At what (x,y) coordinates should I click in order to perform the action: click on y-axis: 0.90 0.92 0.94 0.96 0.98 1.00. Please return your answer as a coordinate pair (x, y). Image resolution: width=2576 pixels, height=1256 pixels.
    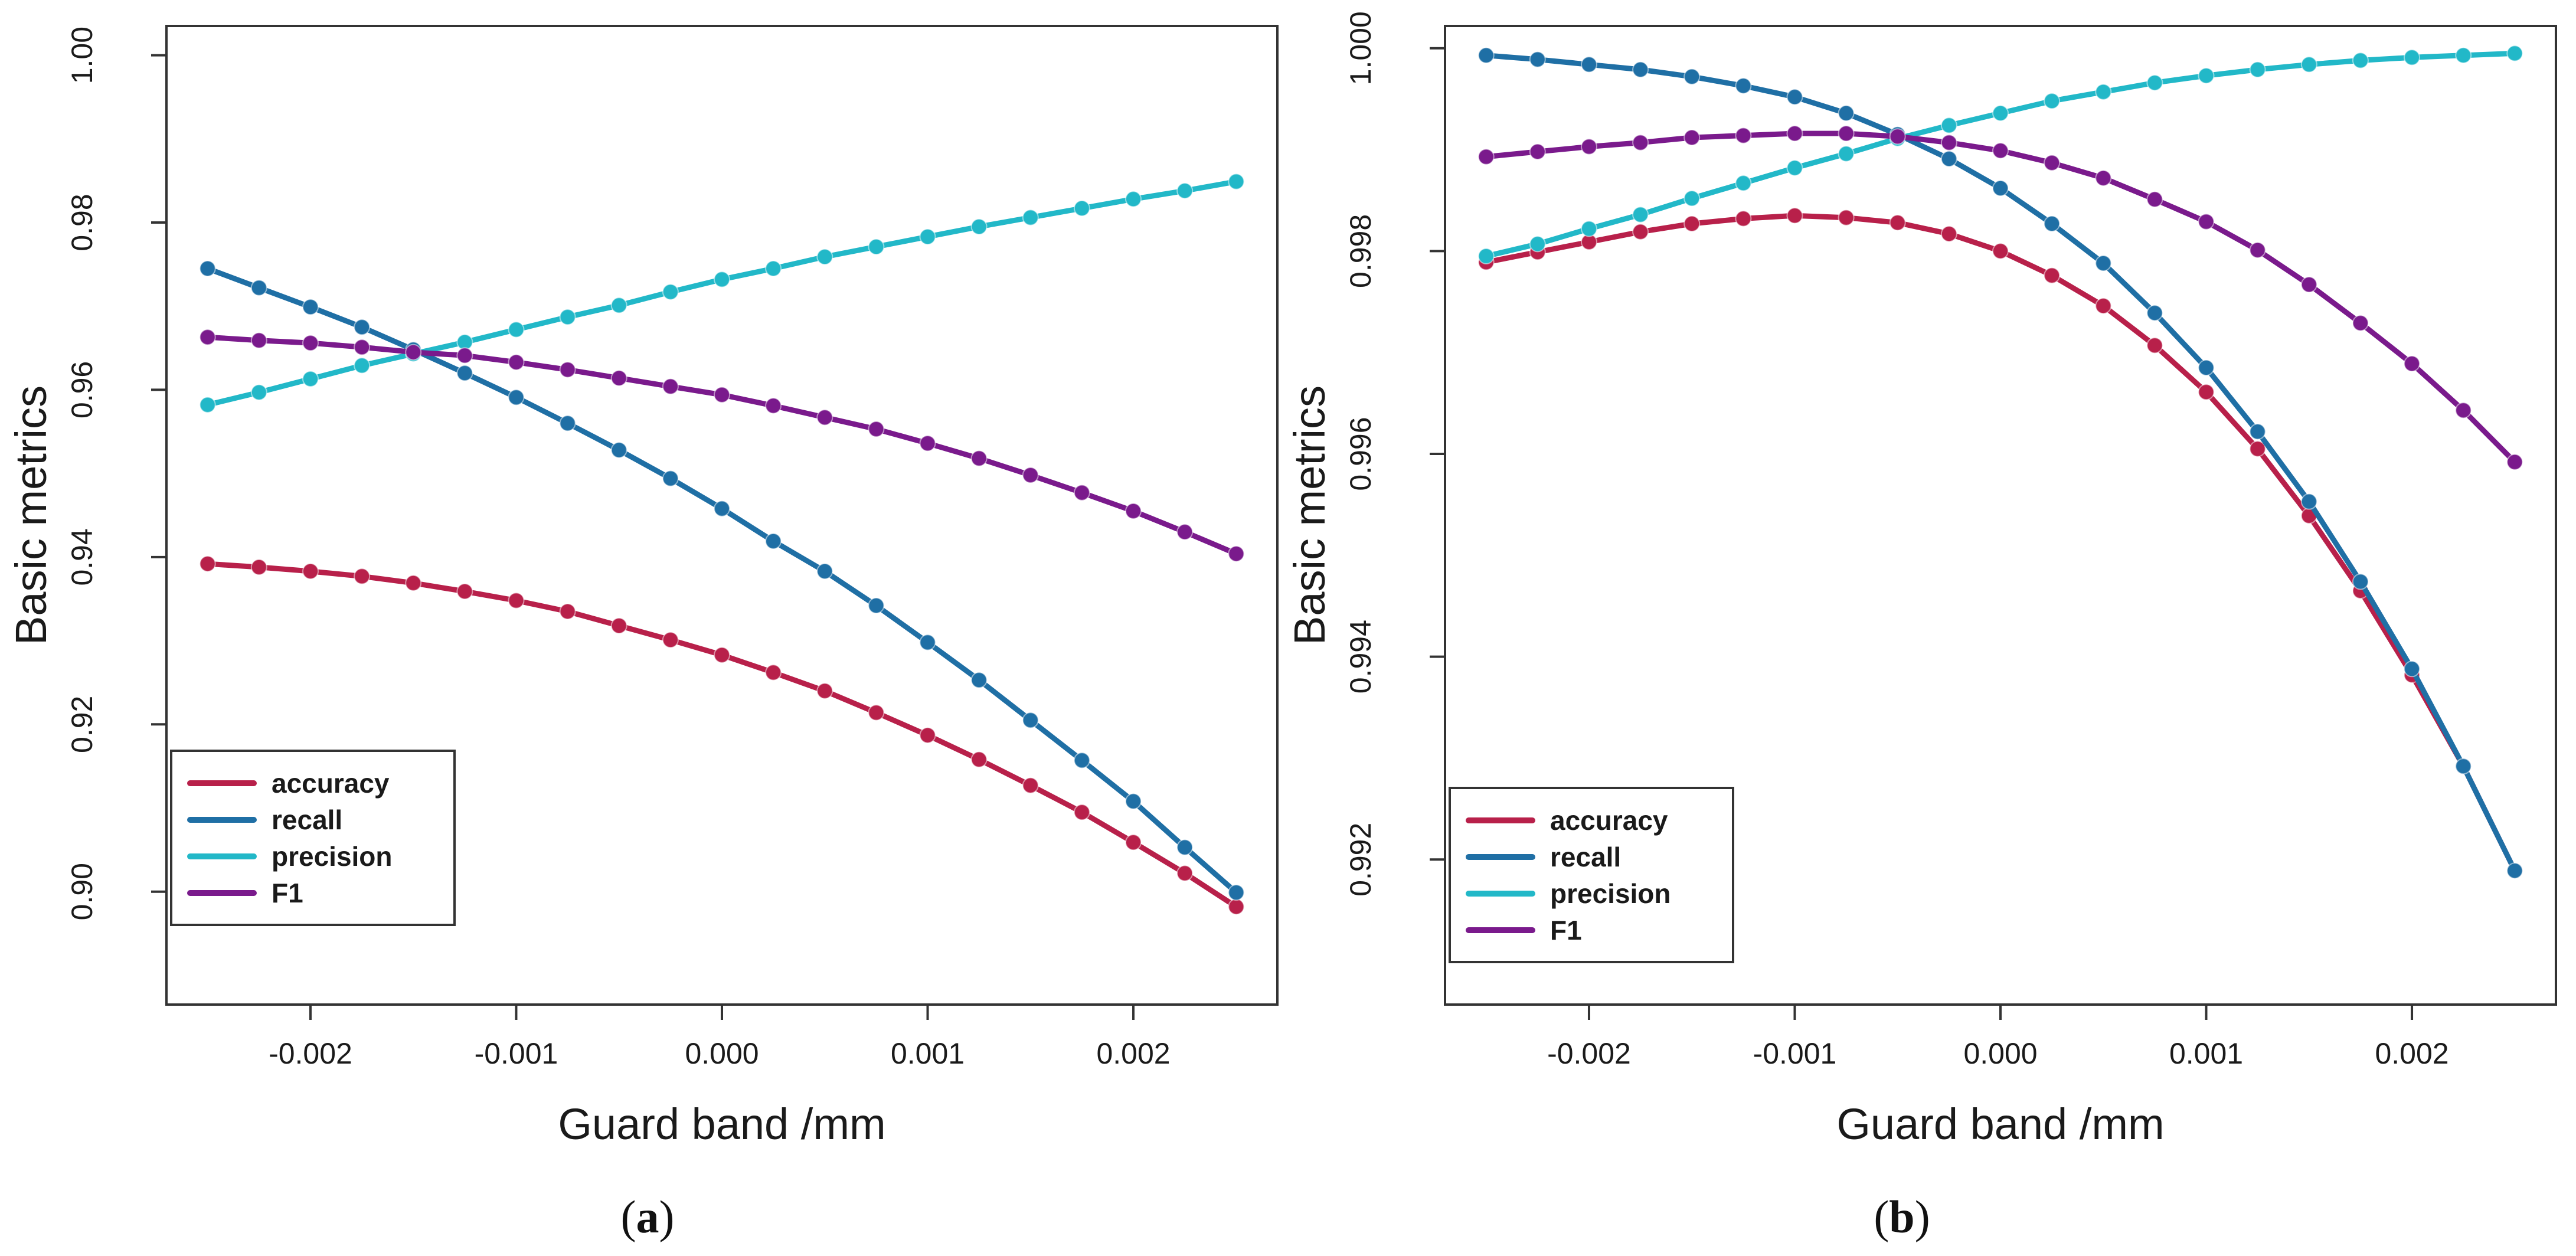
    Looking at the image, I should click on (116, 474).